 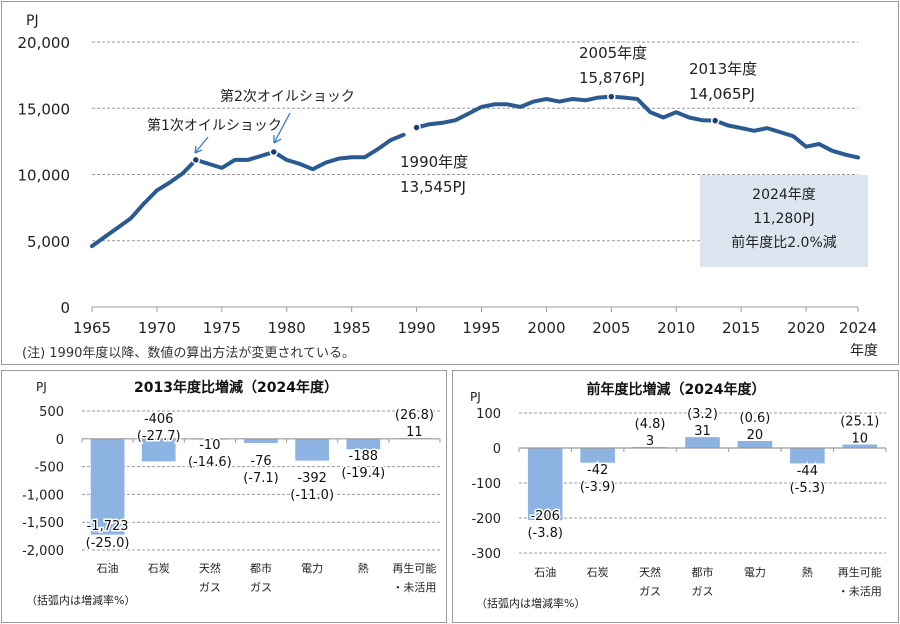 I want to click on rate-label: (-5.3), so click(x=808, y=488).